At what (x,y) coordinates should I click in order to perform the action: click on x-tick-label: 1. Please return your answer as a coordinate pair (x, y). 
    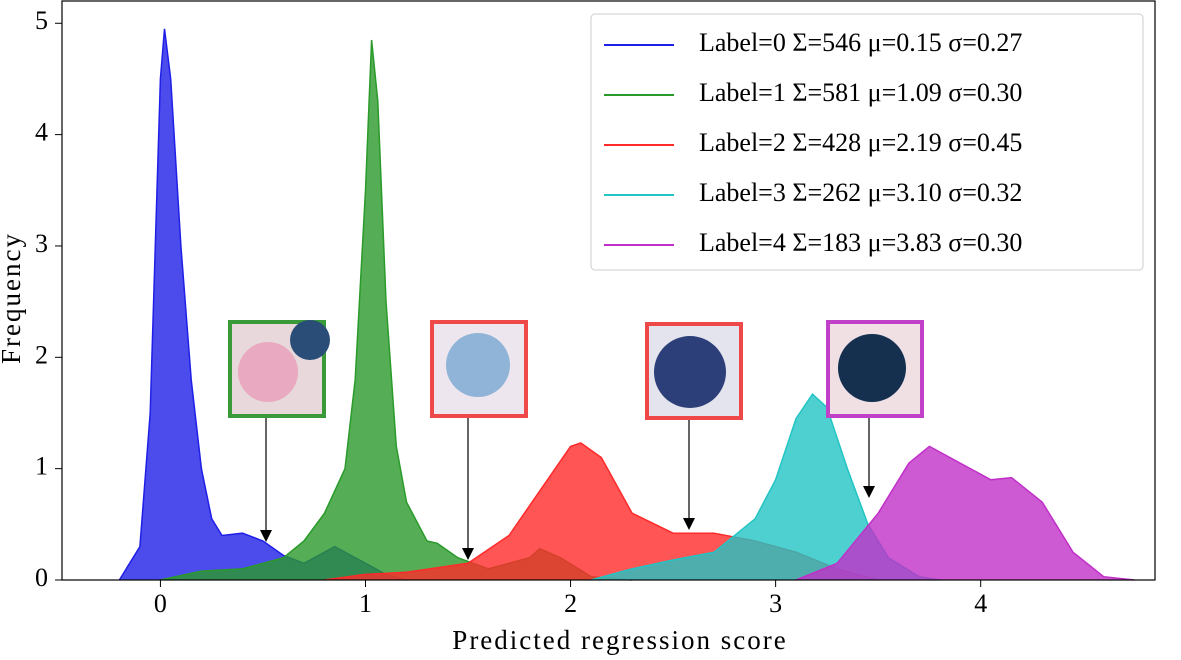
    Looking at the image, I should click on (365, 603).